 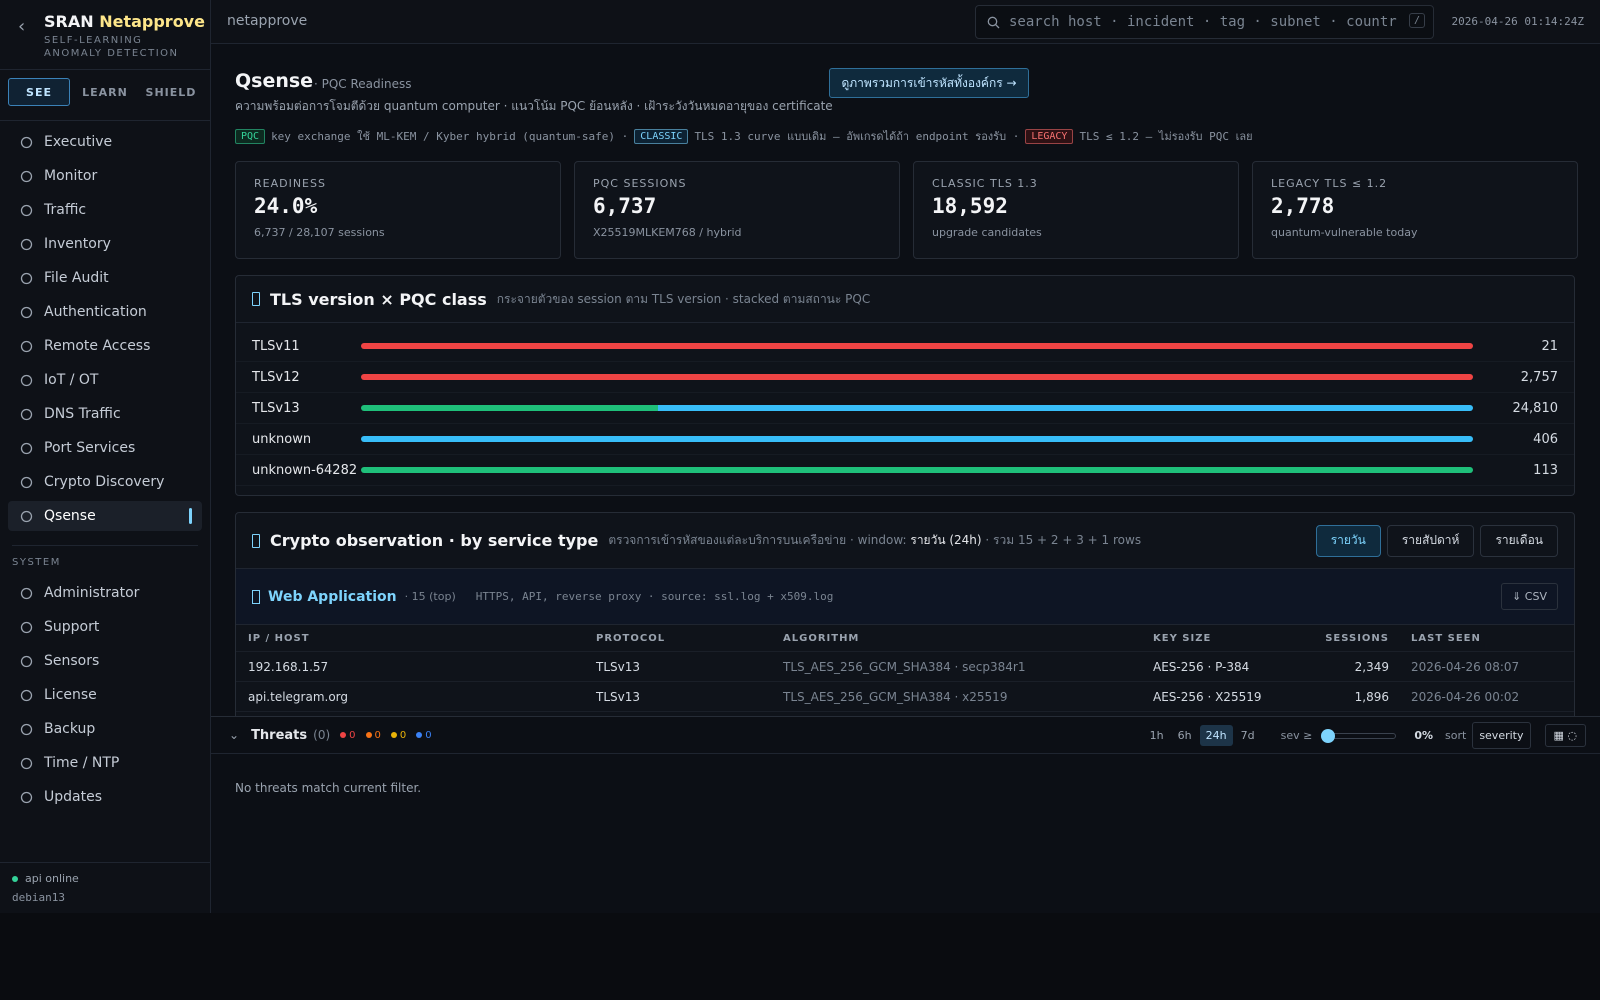 What do you see at coordinates (105, 176) in the screenshot?
I see `nav-item: Monitor` at bounding box center [105, 176].